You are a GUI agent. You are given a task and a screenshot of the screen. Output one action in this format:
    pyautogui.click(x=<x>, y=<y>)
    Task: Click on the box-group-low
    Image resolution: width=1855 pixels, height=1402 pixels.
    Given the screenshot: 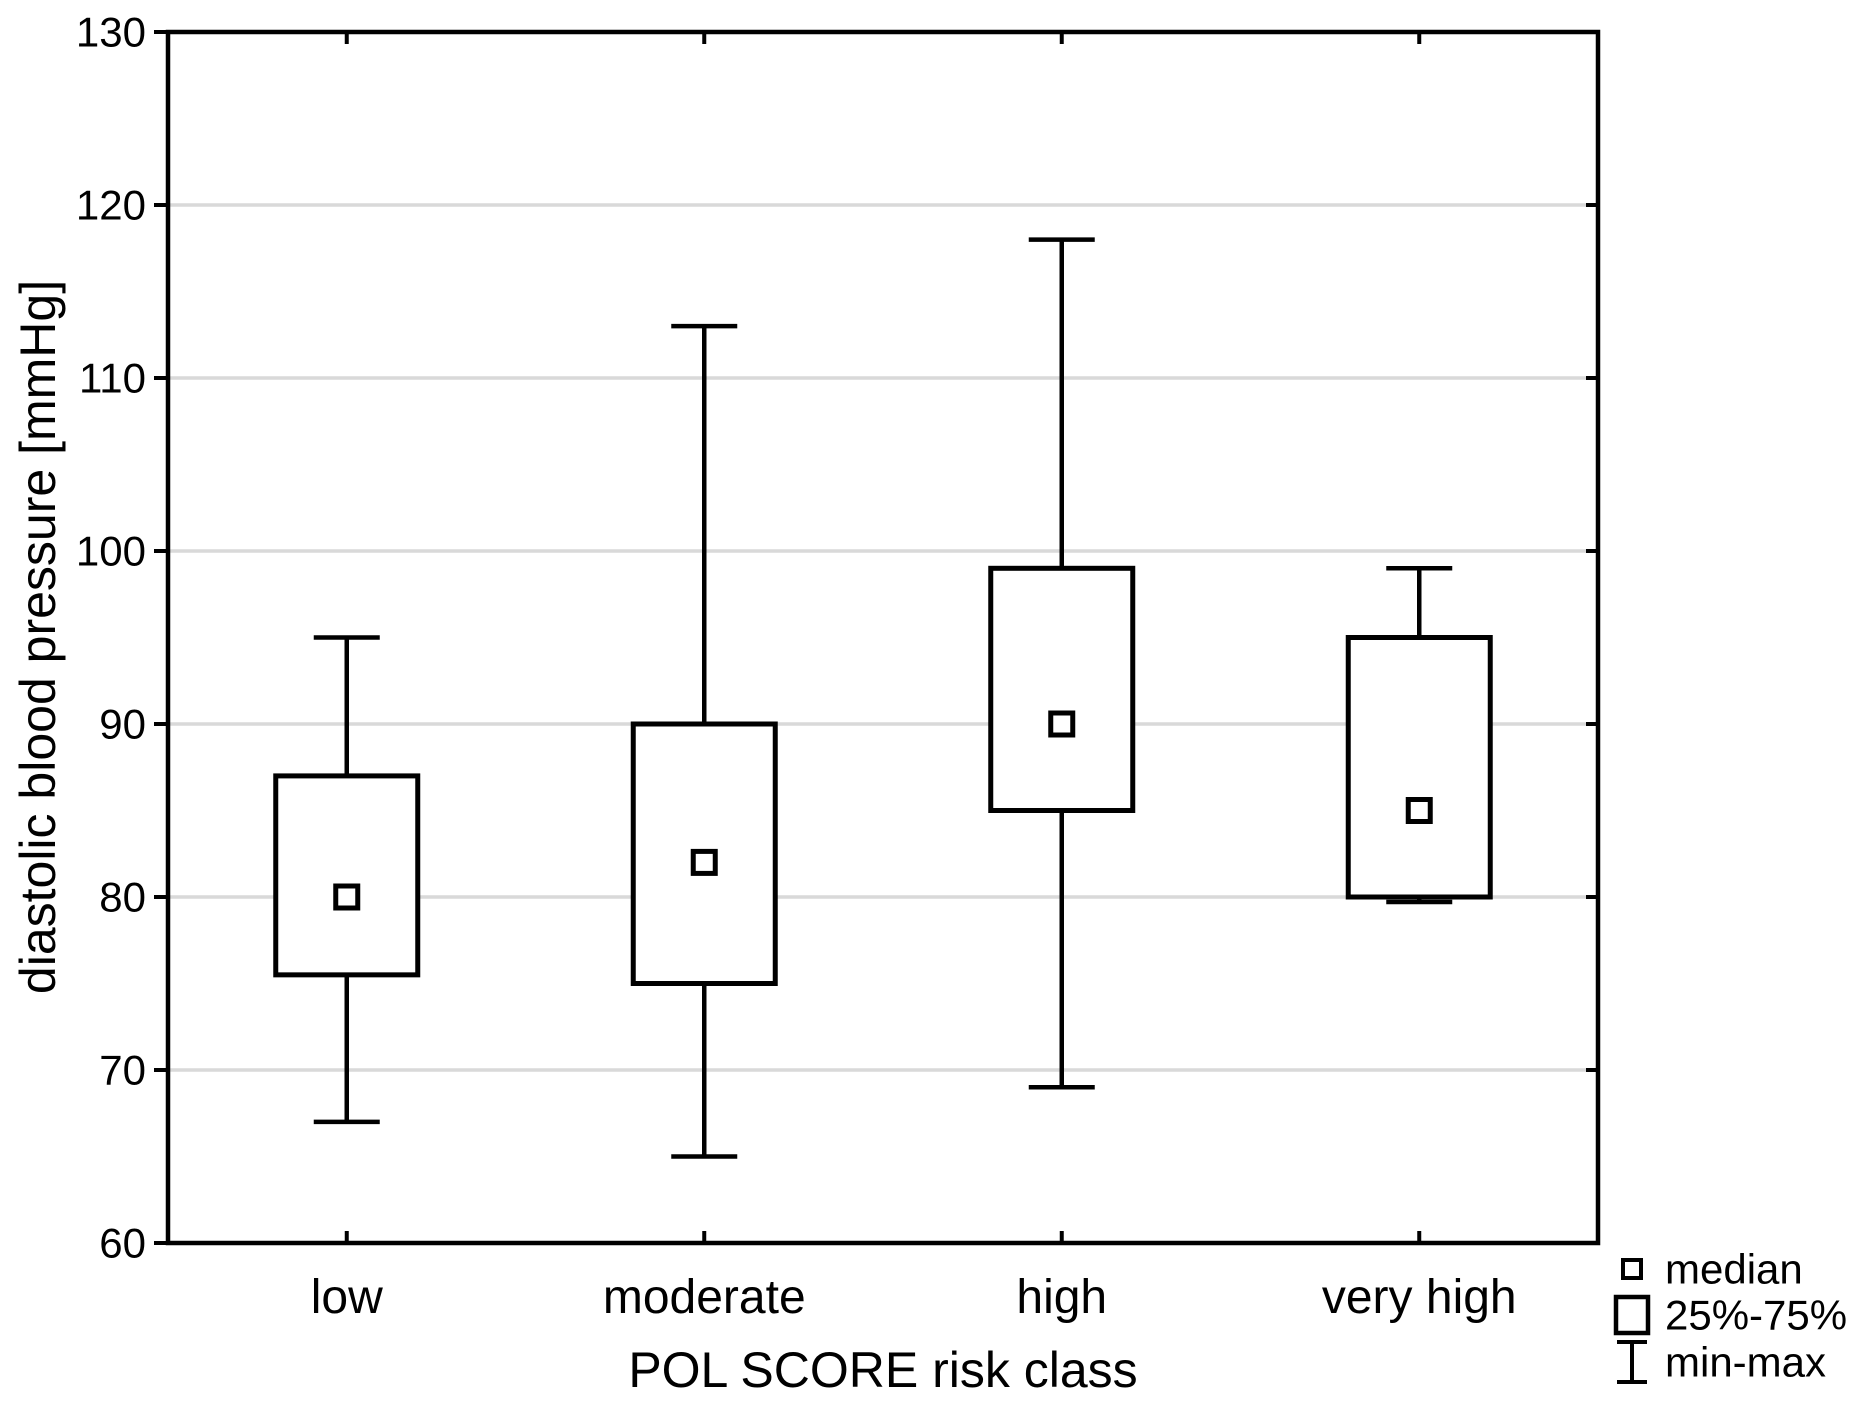 What is the action you would take?
    pyautogui.click(x=347, y=880)
    